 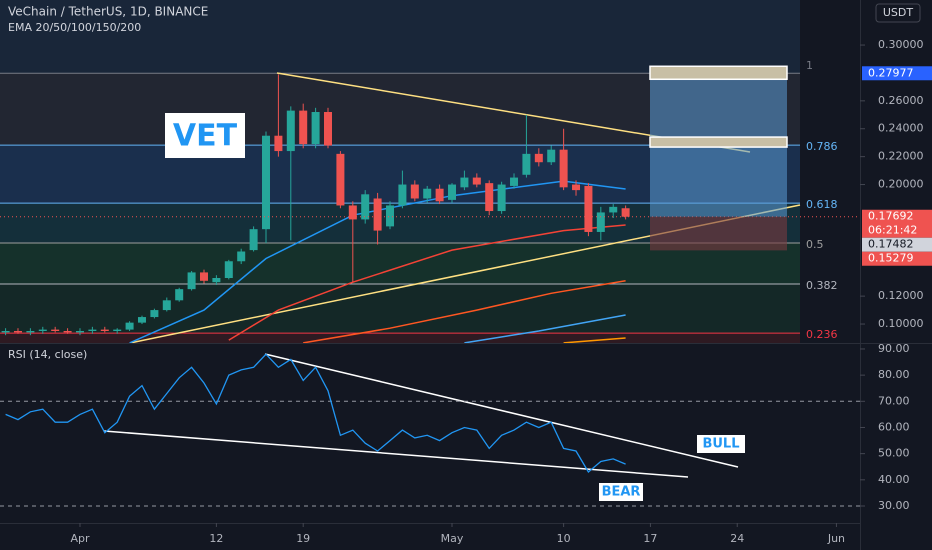 I want to click on x-tick-label: Jun, so click(x=836, y=538).